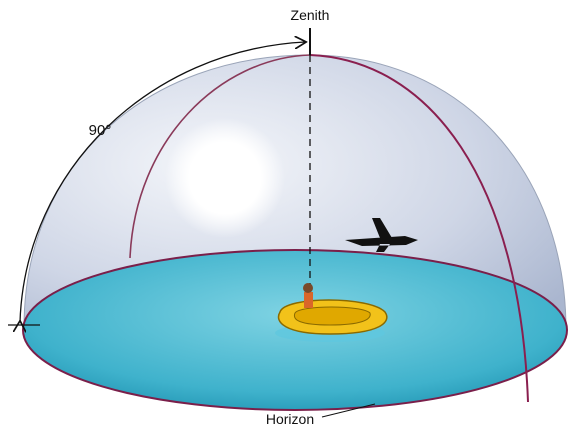  Describe the element at coordinates (348, 410) in the screenshot. I see `horizon-leader` at that location.